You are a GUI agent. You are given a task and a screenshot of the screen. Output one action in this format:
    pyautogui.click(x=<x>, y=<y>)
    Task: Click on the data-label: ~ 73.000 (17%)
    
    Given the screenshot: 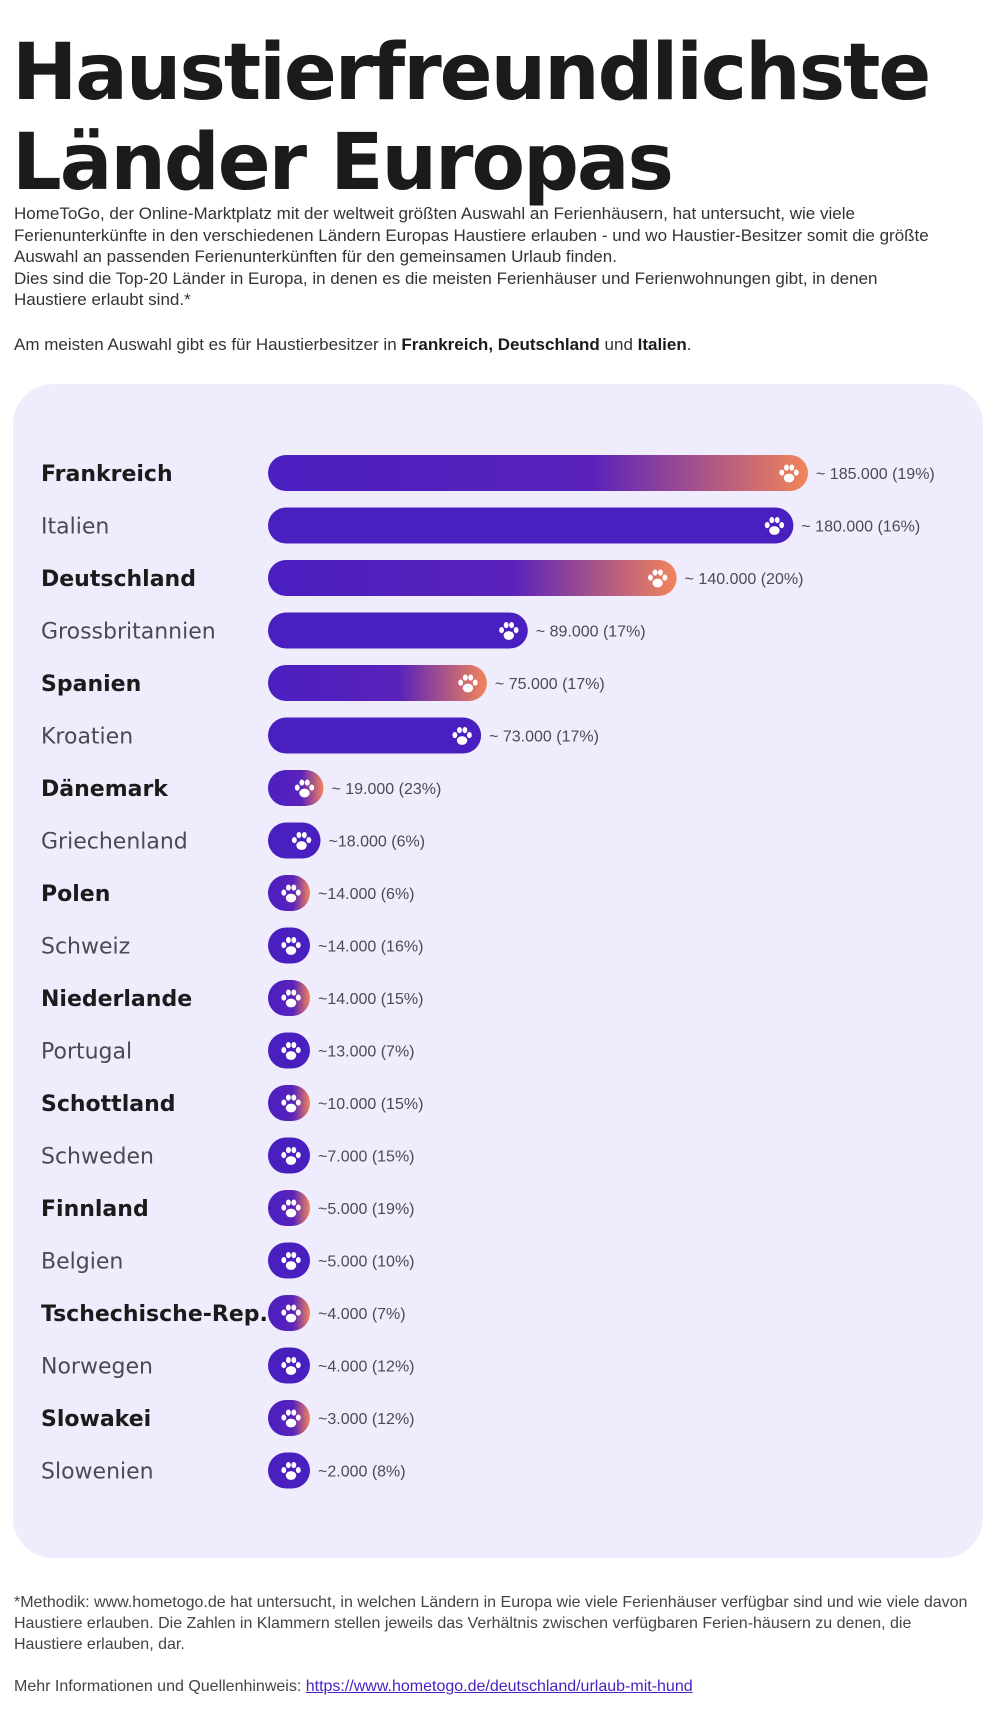 What is the action you would take?
    pyautogui.click(x=544, y=737)
    